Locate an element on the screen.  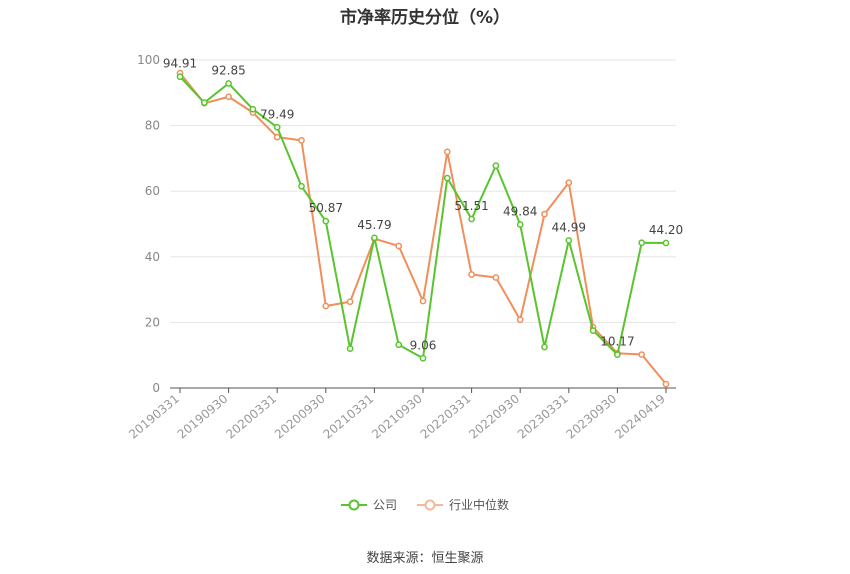
y-tick-label: 60 is located at coordinates (152, 191).